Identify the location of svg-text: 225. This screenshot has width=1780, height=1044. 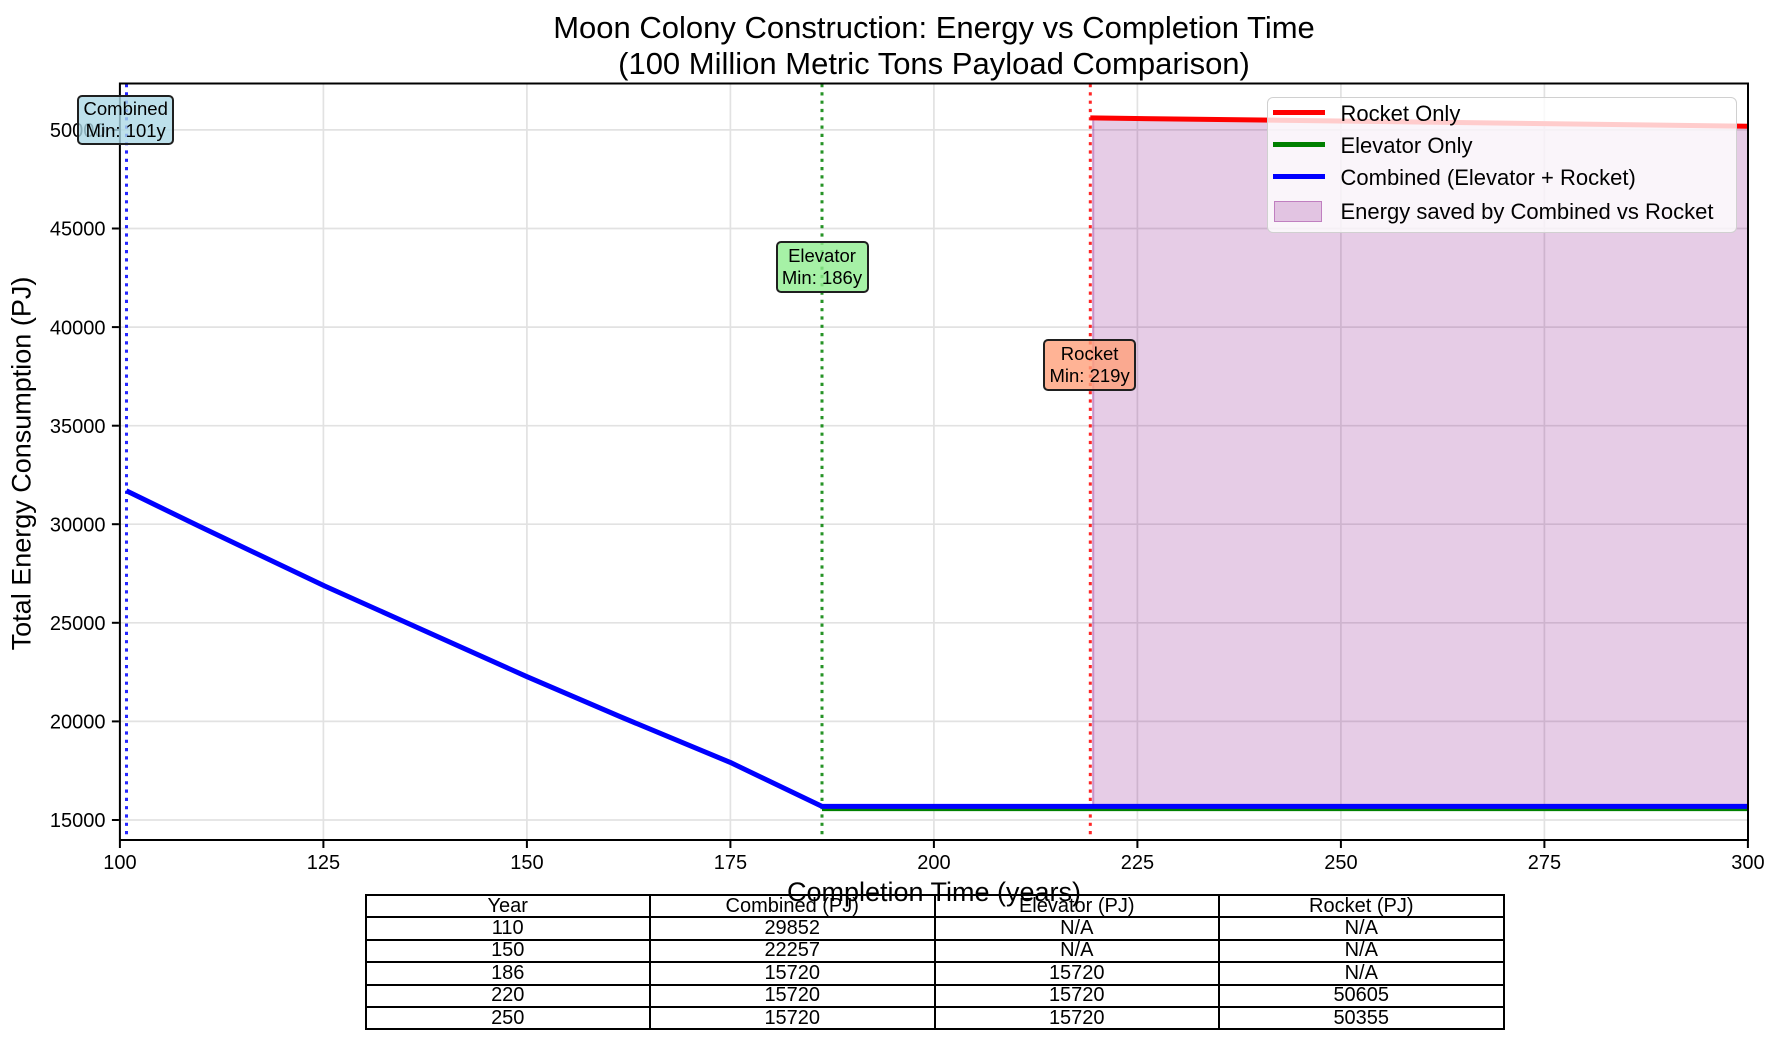
(1137, 863).